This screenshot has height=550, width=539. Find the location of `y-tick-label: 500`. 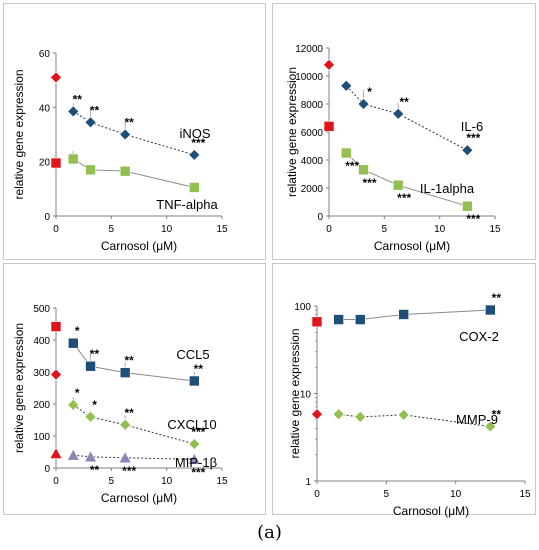

y-tick-label: 500 is located at coordinates (41, 309).